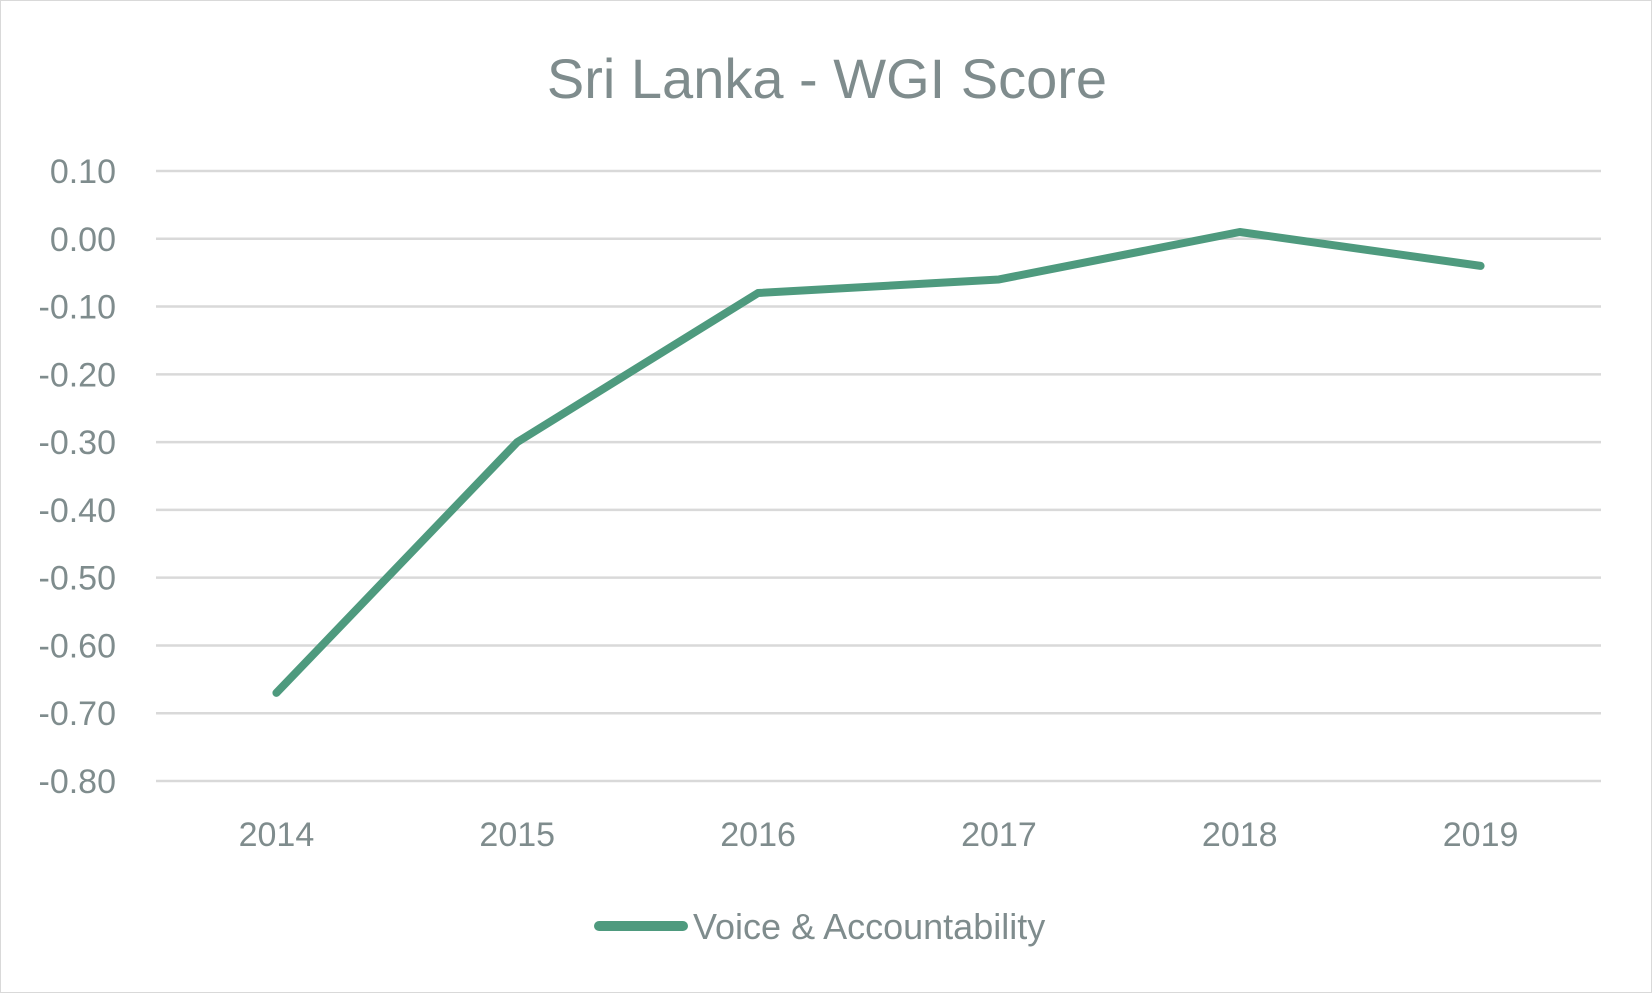 The image size is (1652, 994). Describe the element at coordinates (78, 714) in the screenshot. I see `y-tick-label: -0.70` at that location.